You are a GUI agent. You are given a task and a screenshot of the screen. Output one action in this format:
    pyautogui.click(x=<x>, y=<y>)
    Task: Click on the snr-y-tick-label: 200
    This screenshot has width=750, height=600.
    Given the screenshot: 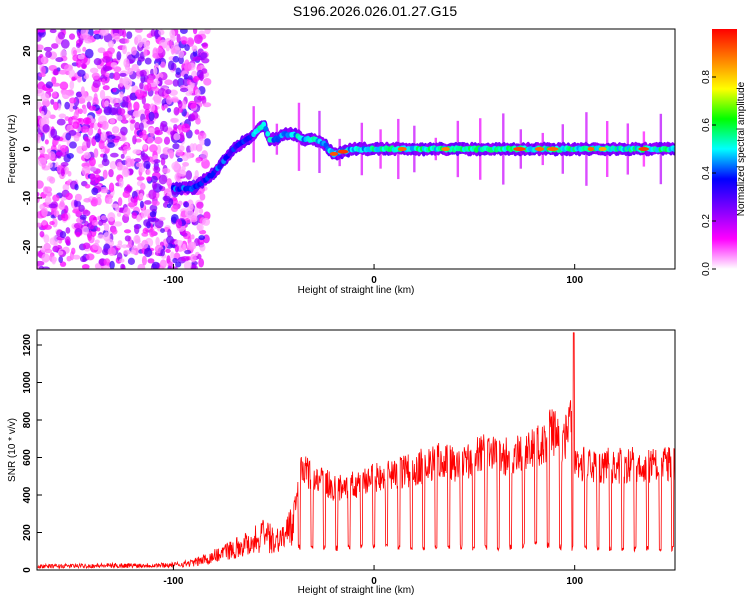 What is the action you would take?
    pyautogui.click(x=27, y=532)
    